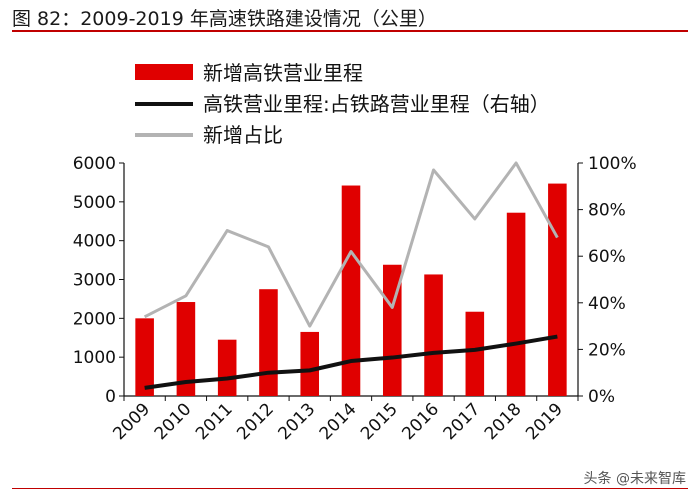 The height and width of the screenshot is (500, 700). Describe the element at coordinates (350, 31) in the screenshot. I see `title-rule` at that location.